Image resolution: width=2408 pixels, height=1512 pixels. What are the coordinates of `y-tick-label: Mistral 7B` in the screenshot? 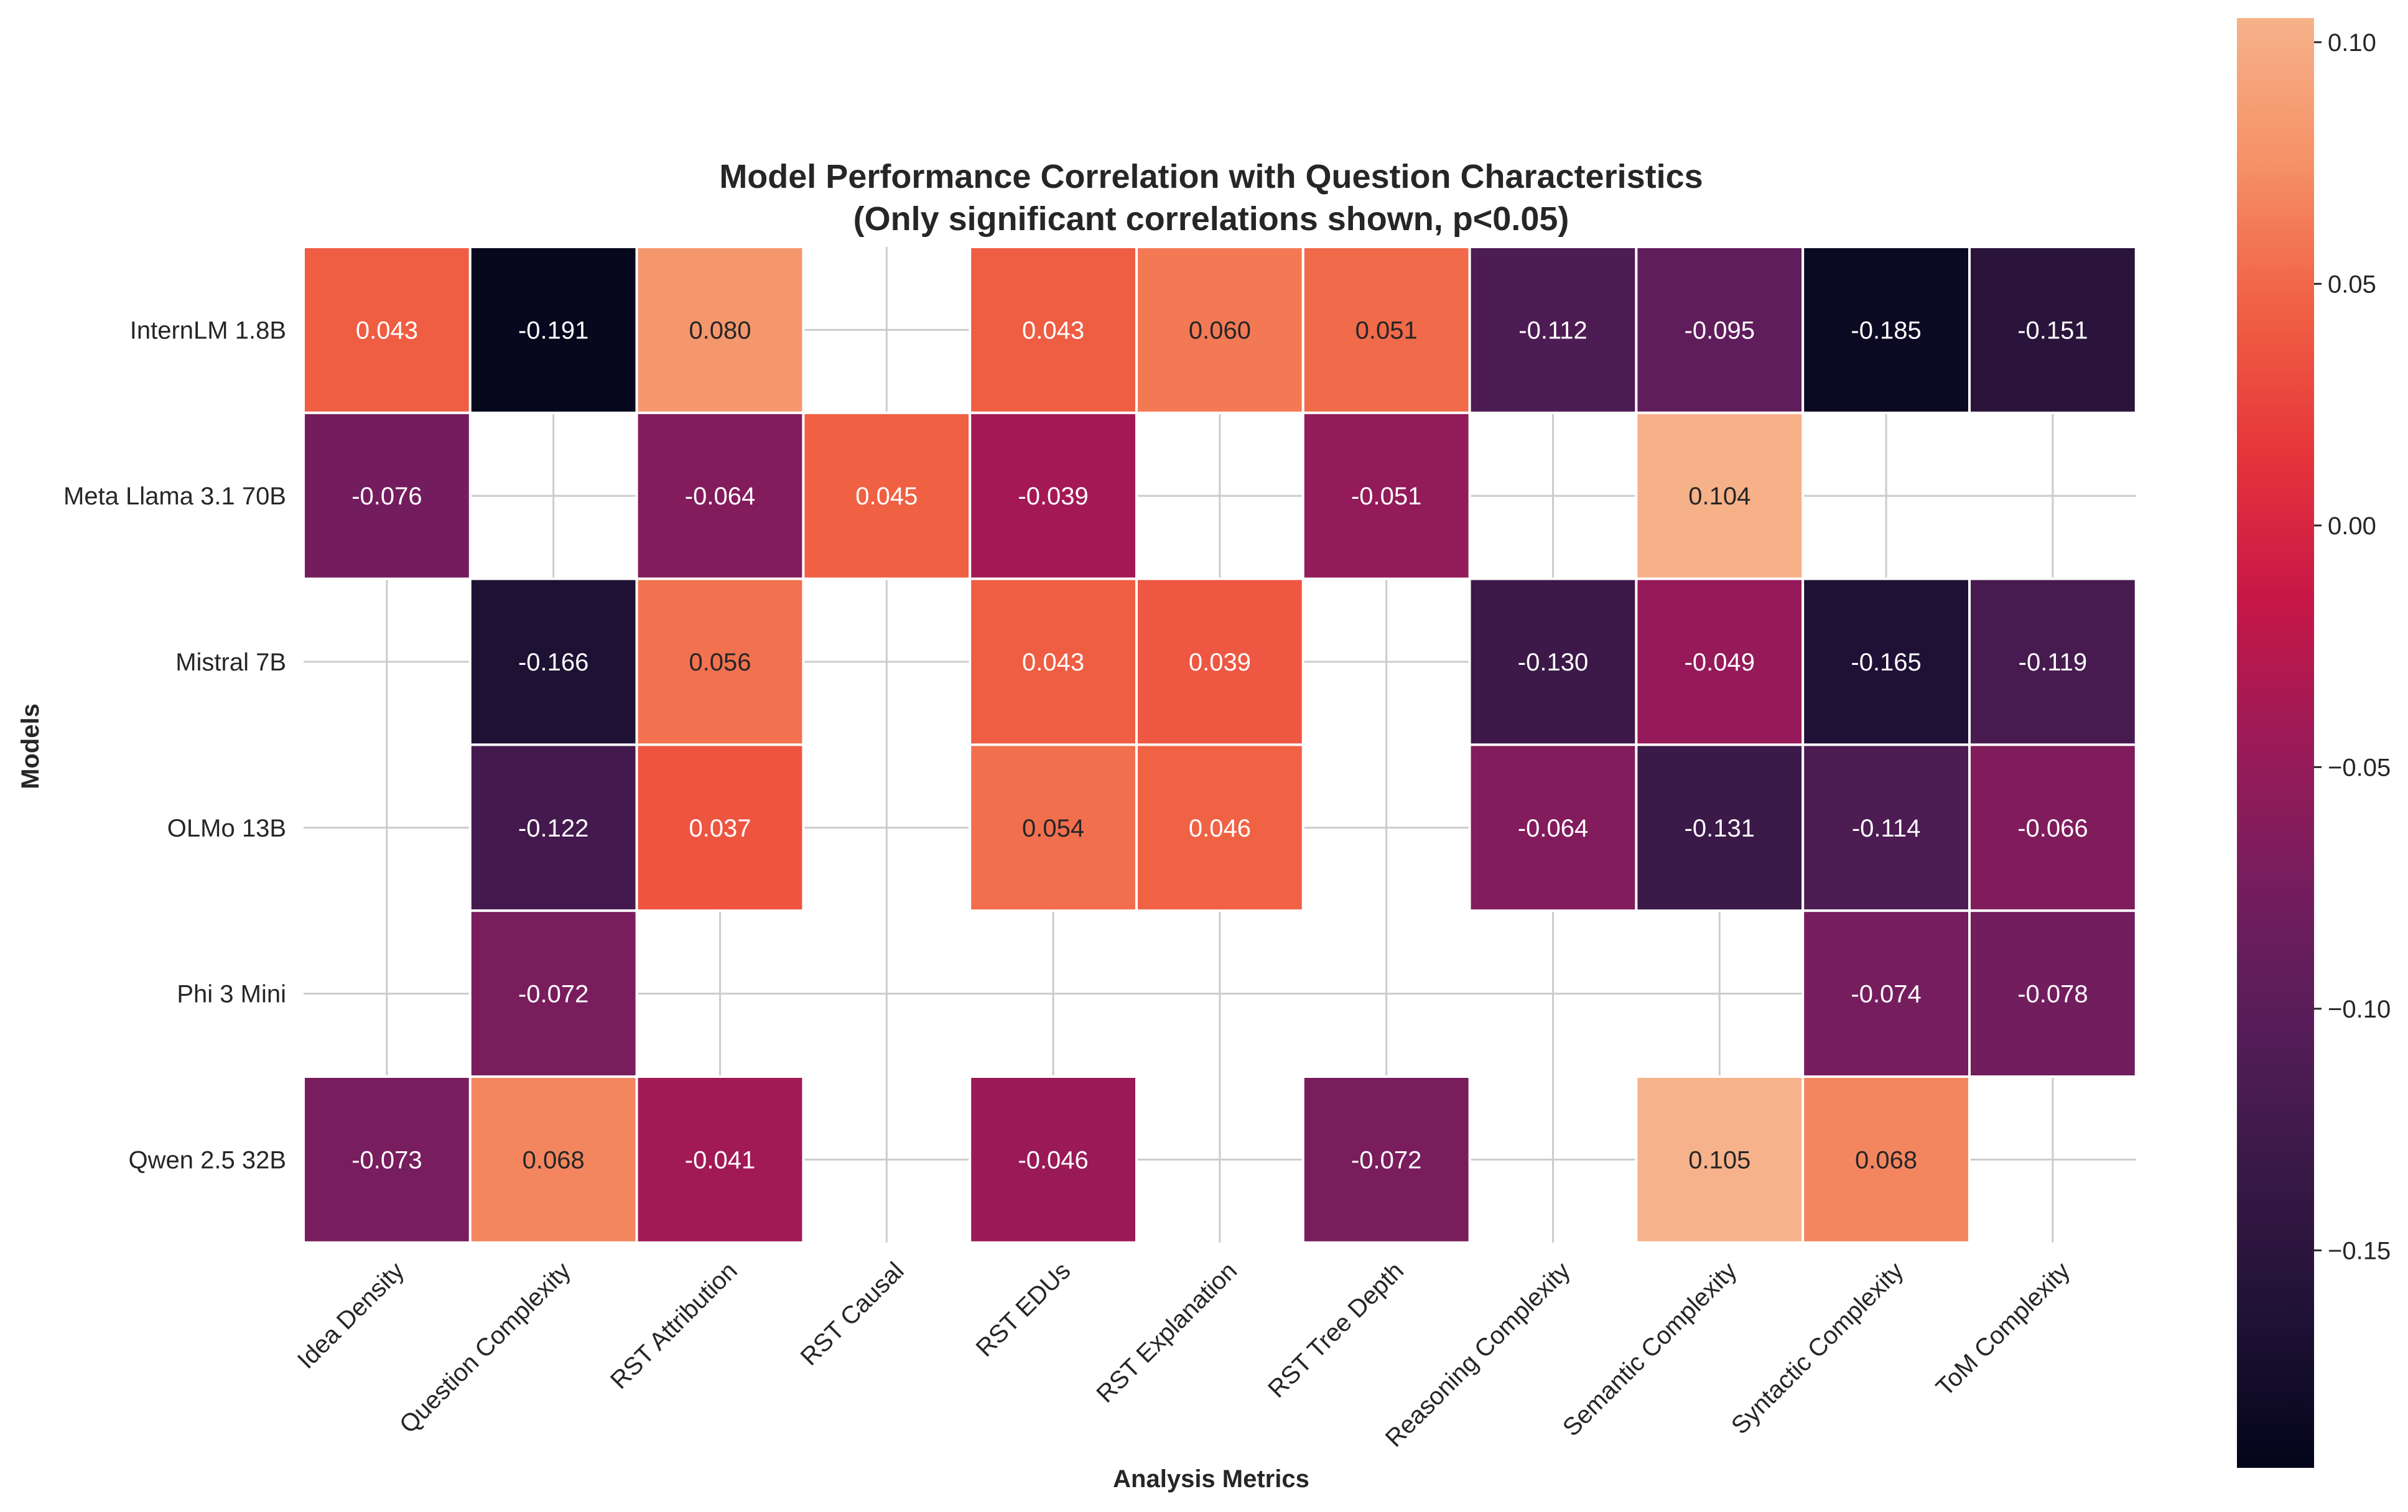 It's located at (230, 662).